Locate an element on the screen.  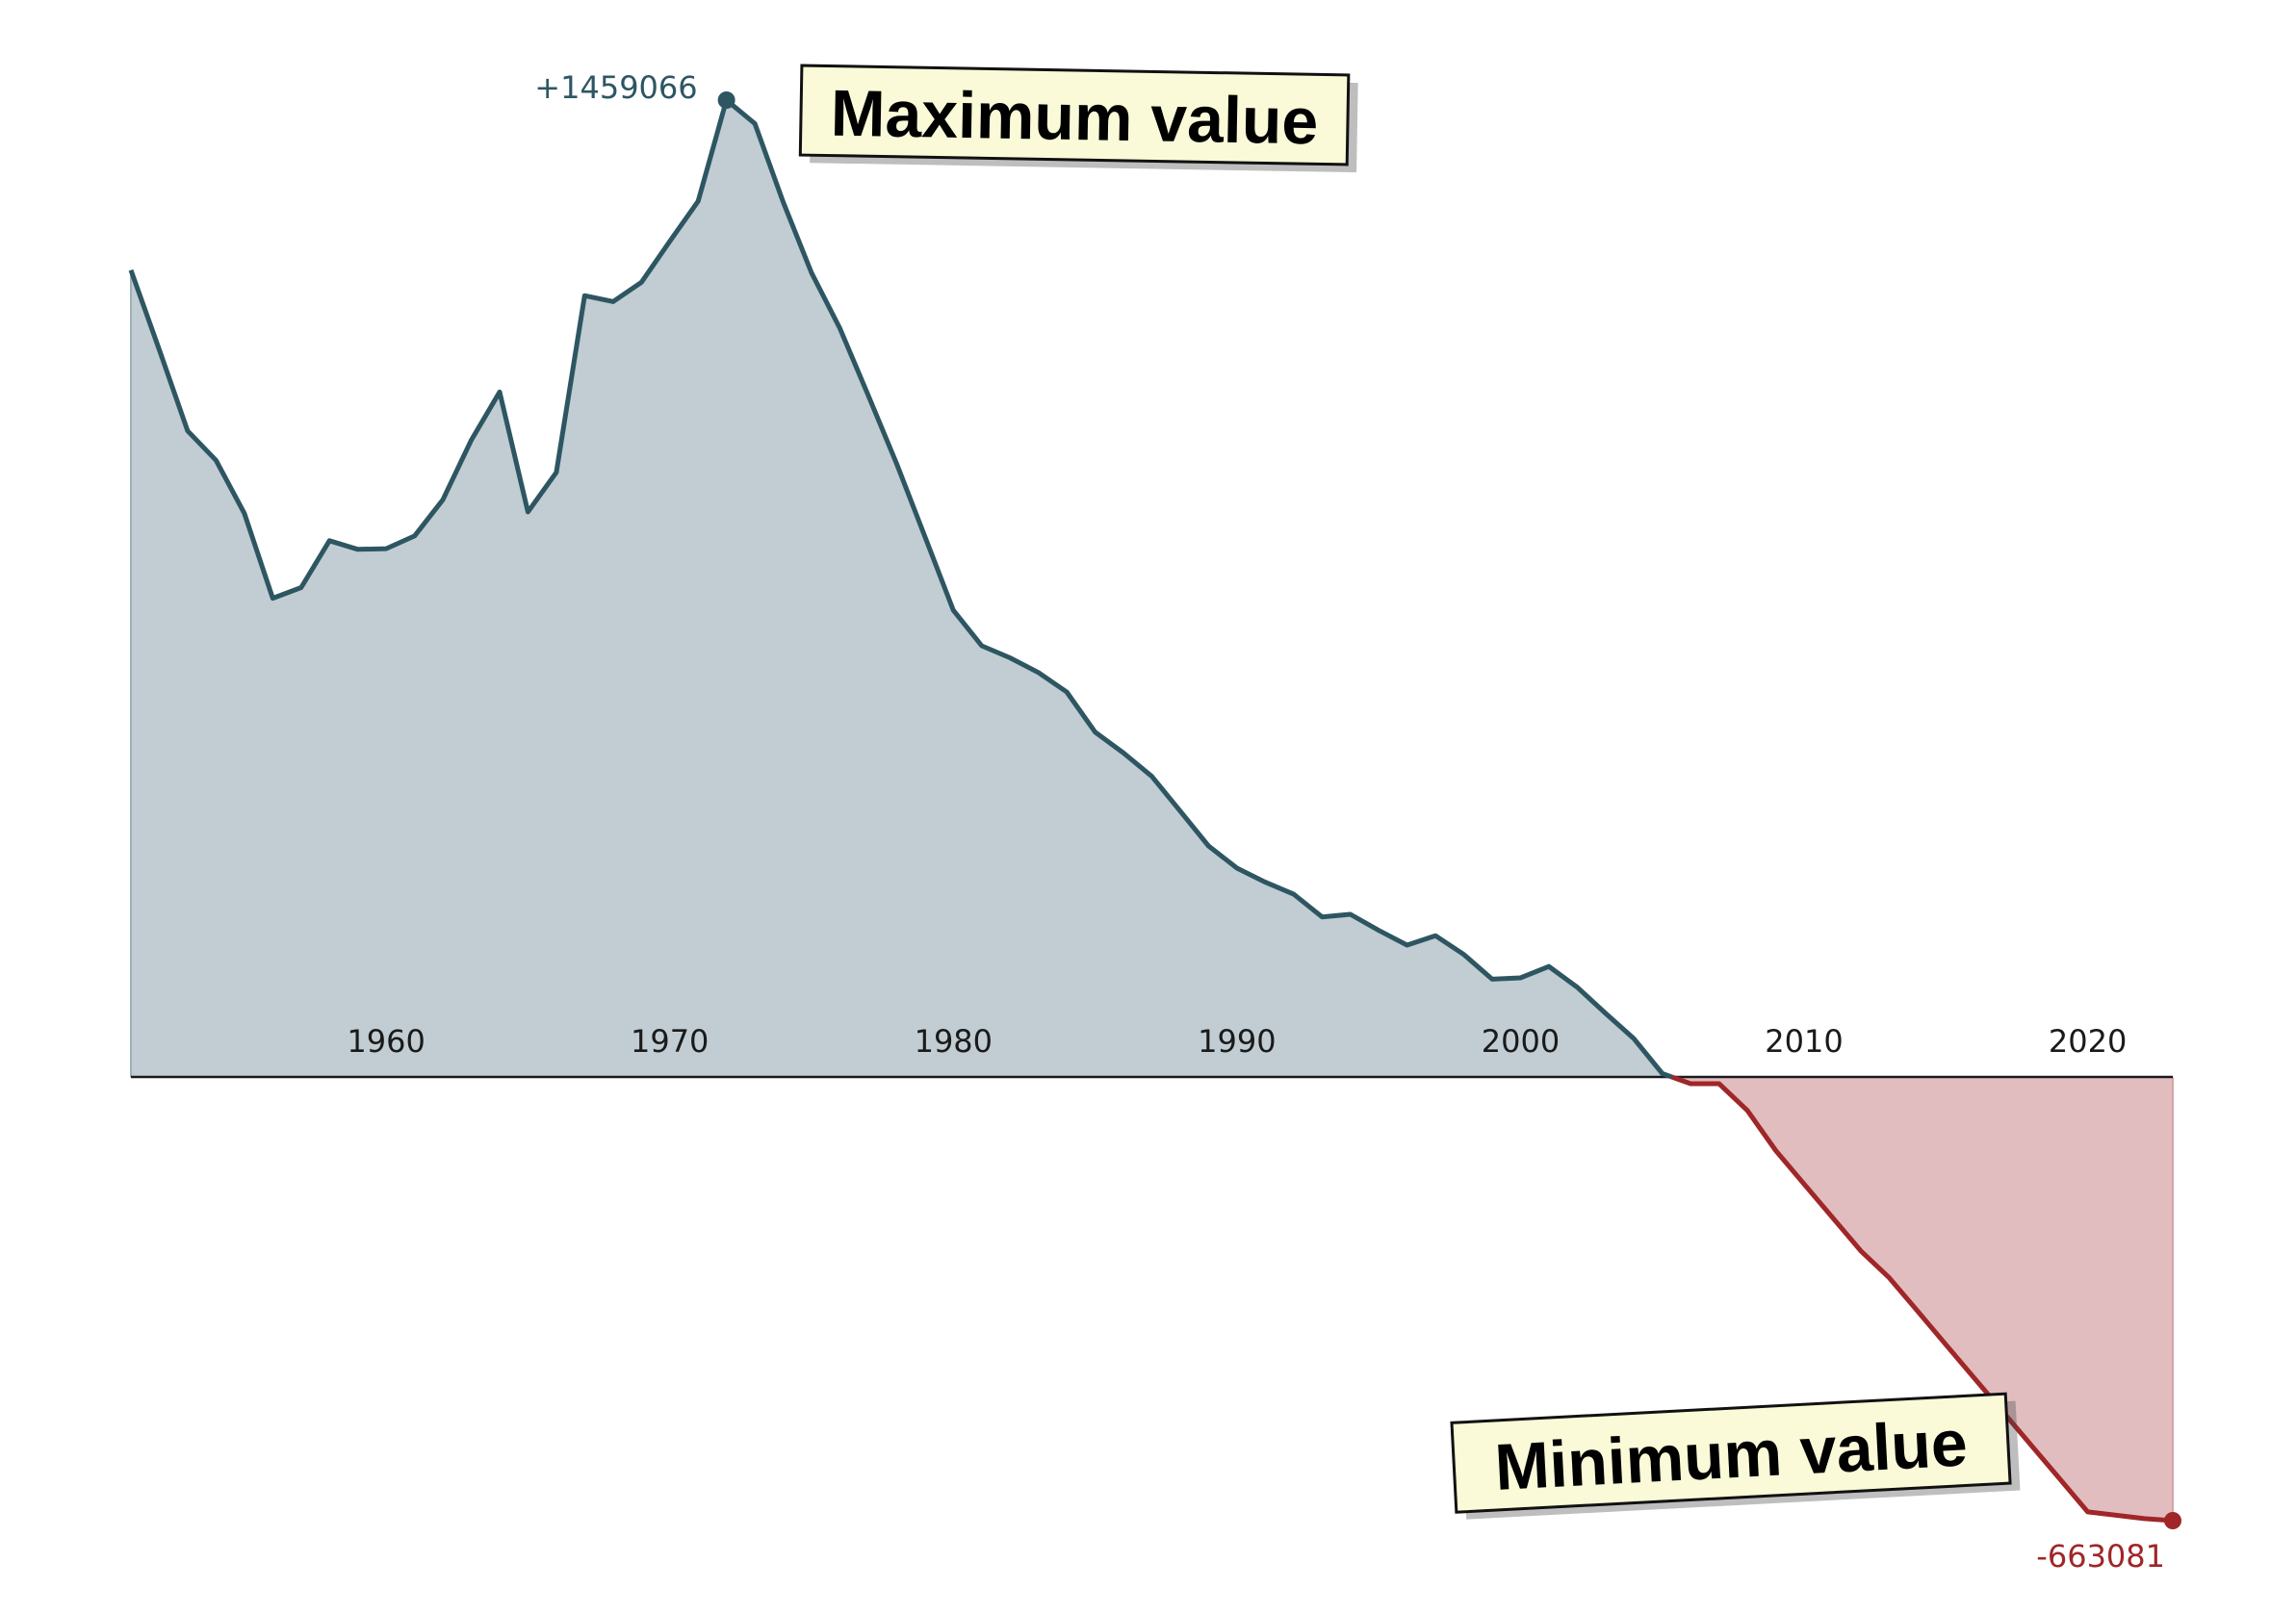
x-tick-label: 1980 is located at coordinates (954, 1042).